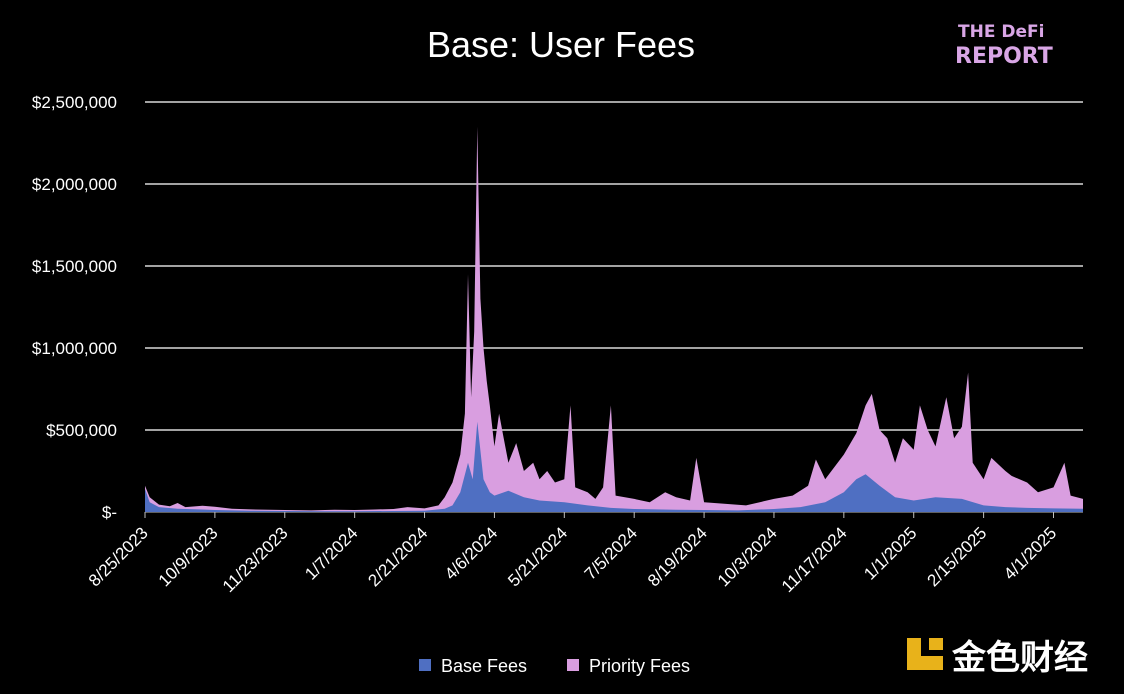 The width and height of the screenshot is (1124, 694). I want to click on x-tick-label: 1/7/2024, so click(331, 553).